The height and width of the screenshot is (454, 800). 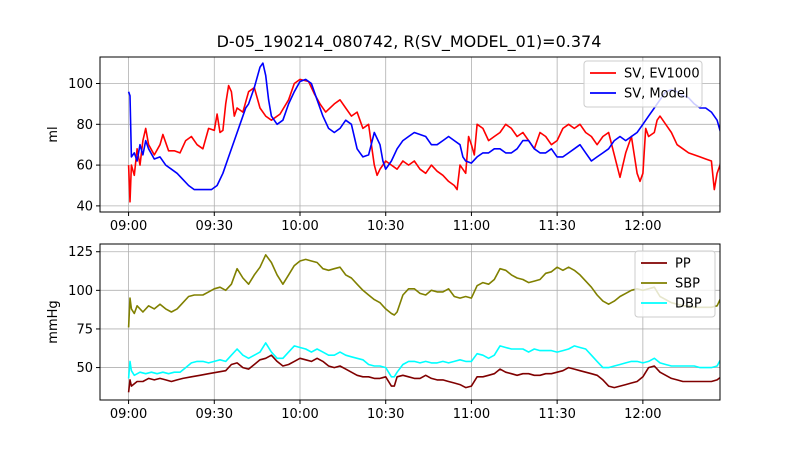 I want to click on figure-title: D-05_190214_080742, R(SV_MODEL_01)=0.374, so click(x=409, y=42).